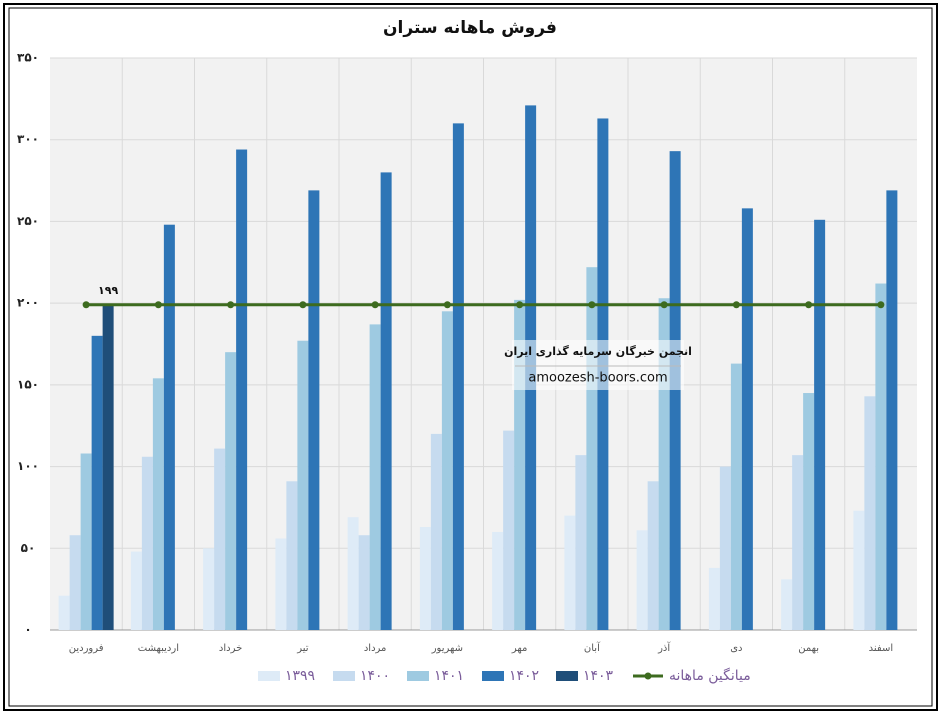  I want to click on y-tick-label: ۲۵۰, so click(28, 221).